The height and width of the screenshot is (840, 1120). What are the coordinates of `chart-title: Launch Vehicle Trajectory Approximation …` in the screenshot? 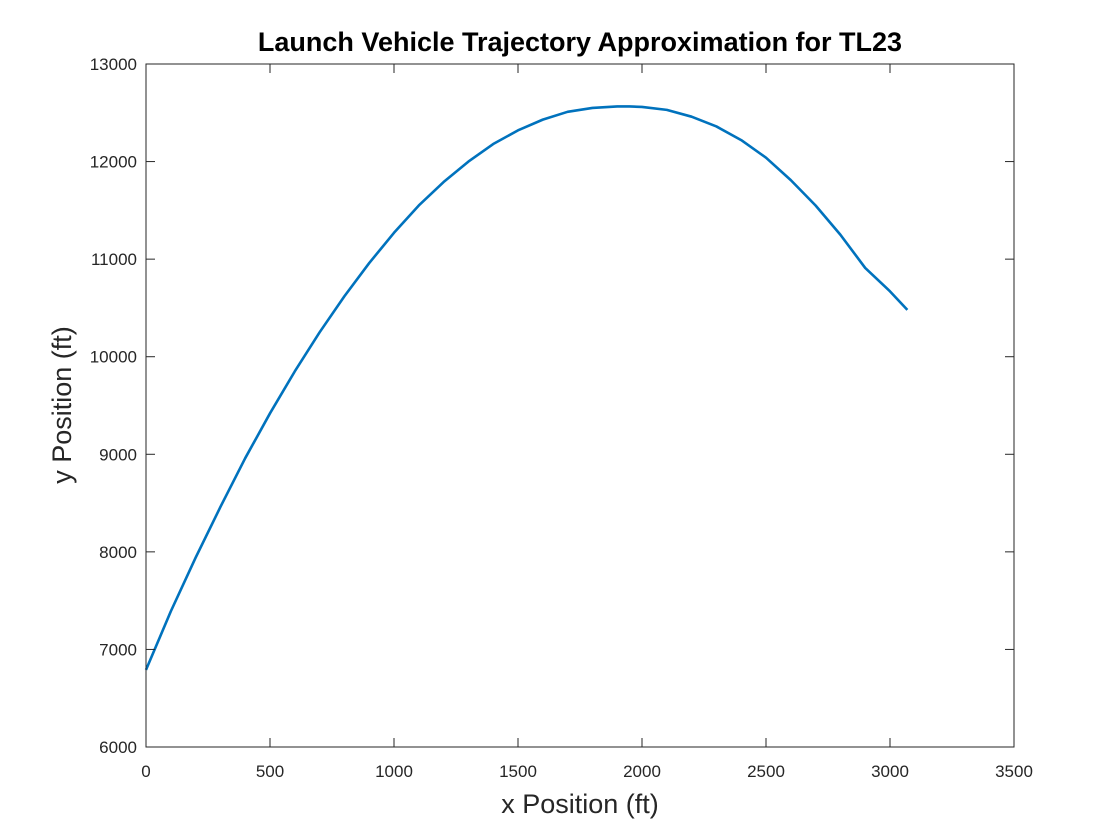 It's located at (580, 42).